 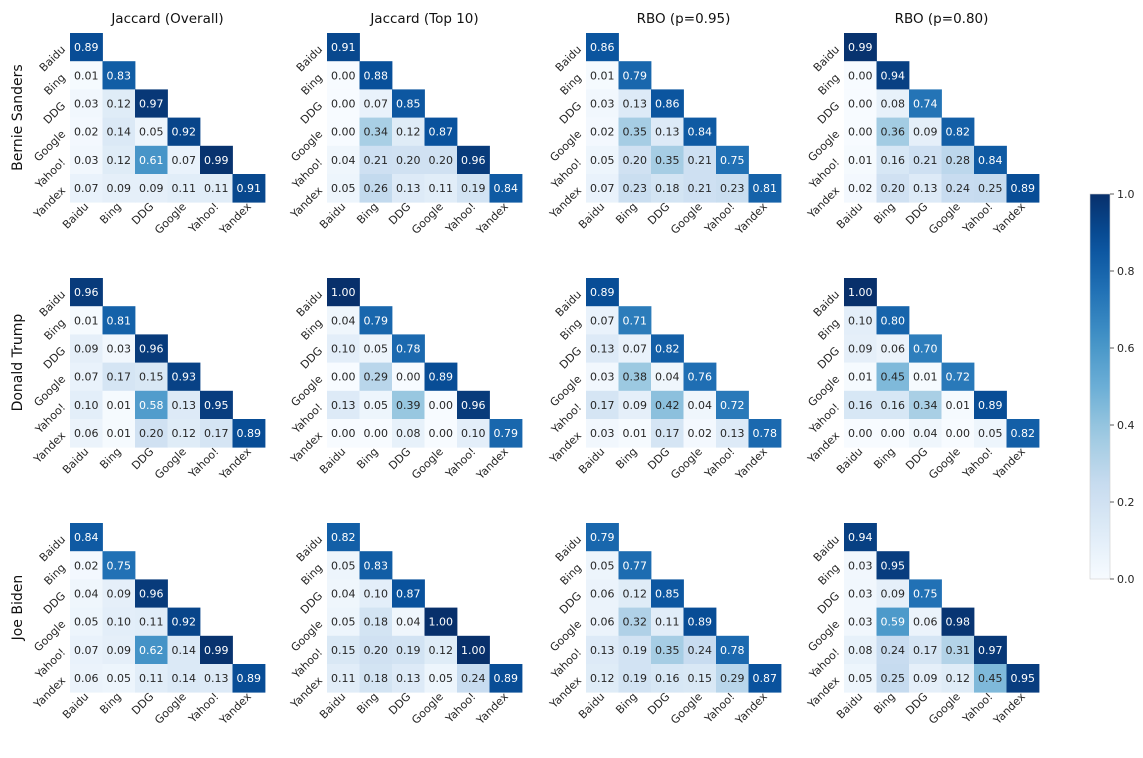 What do you see at coordinates (602, 377) in the screenshot?
I see `cell-value-label: 0.03` at bounding box center [602, 377].